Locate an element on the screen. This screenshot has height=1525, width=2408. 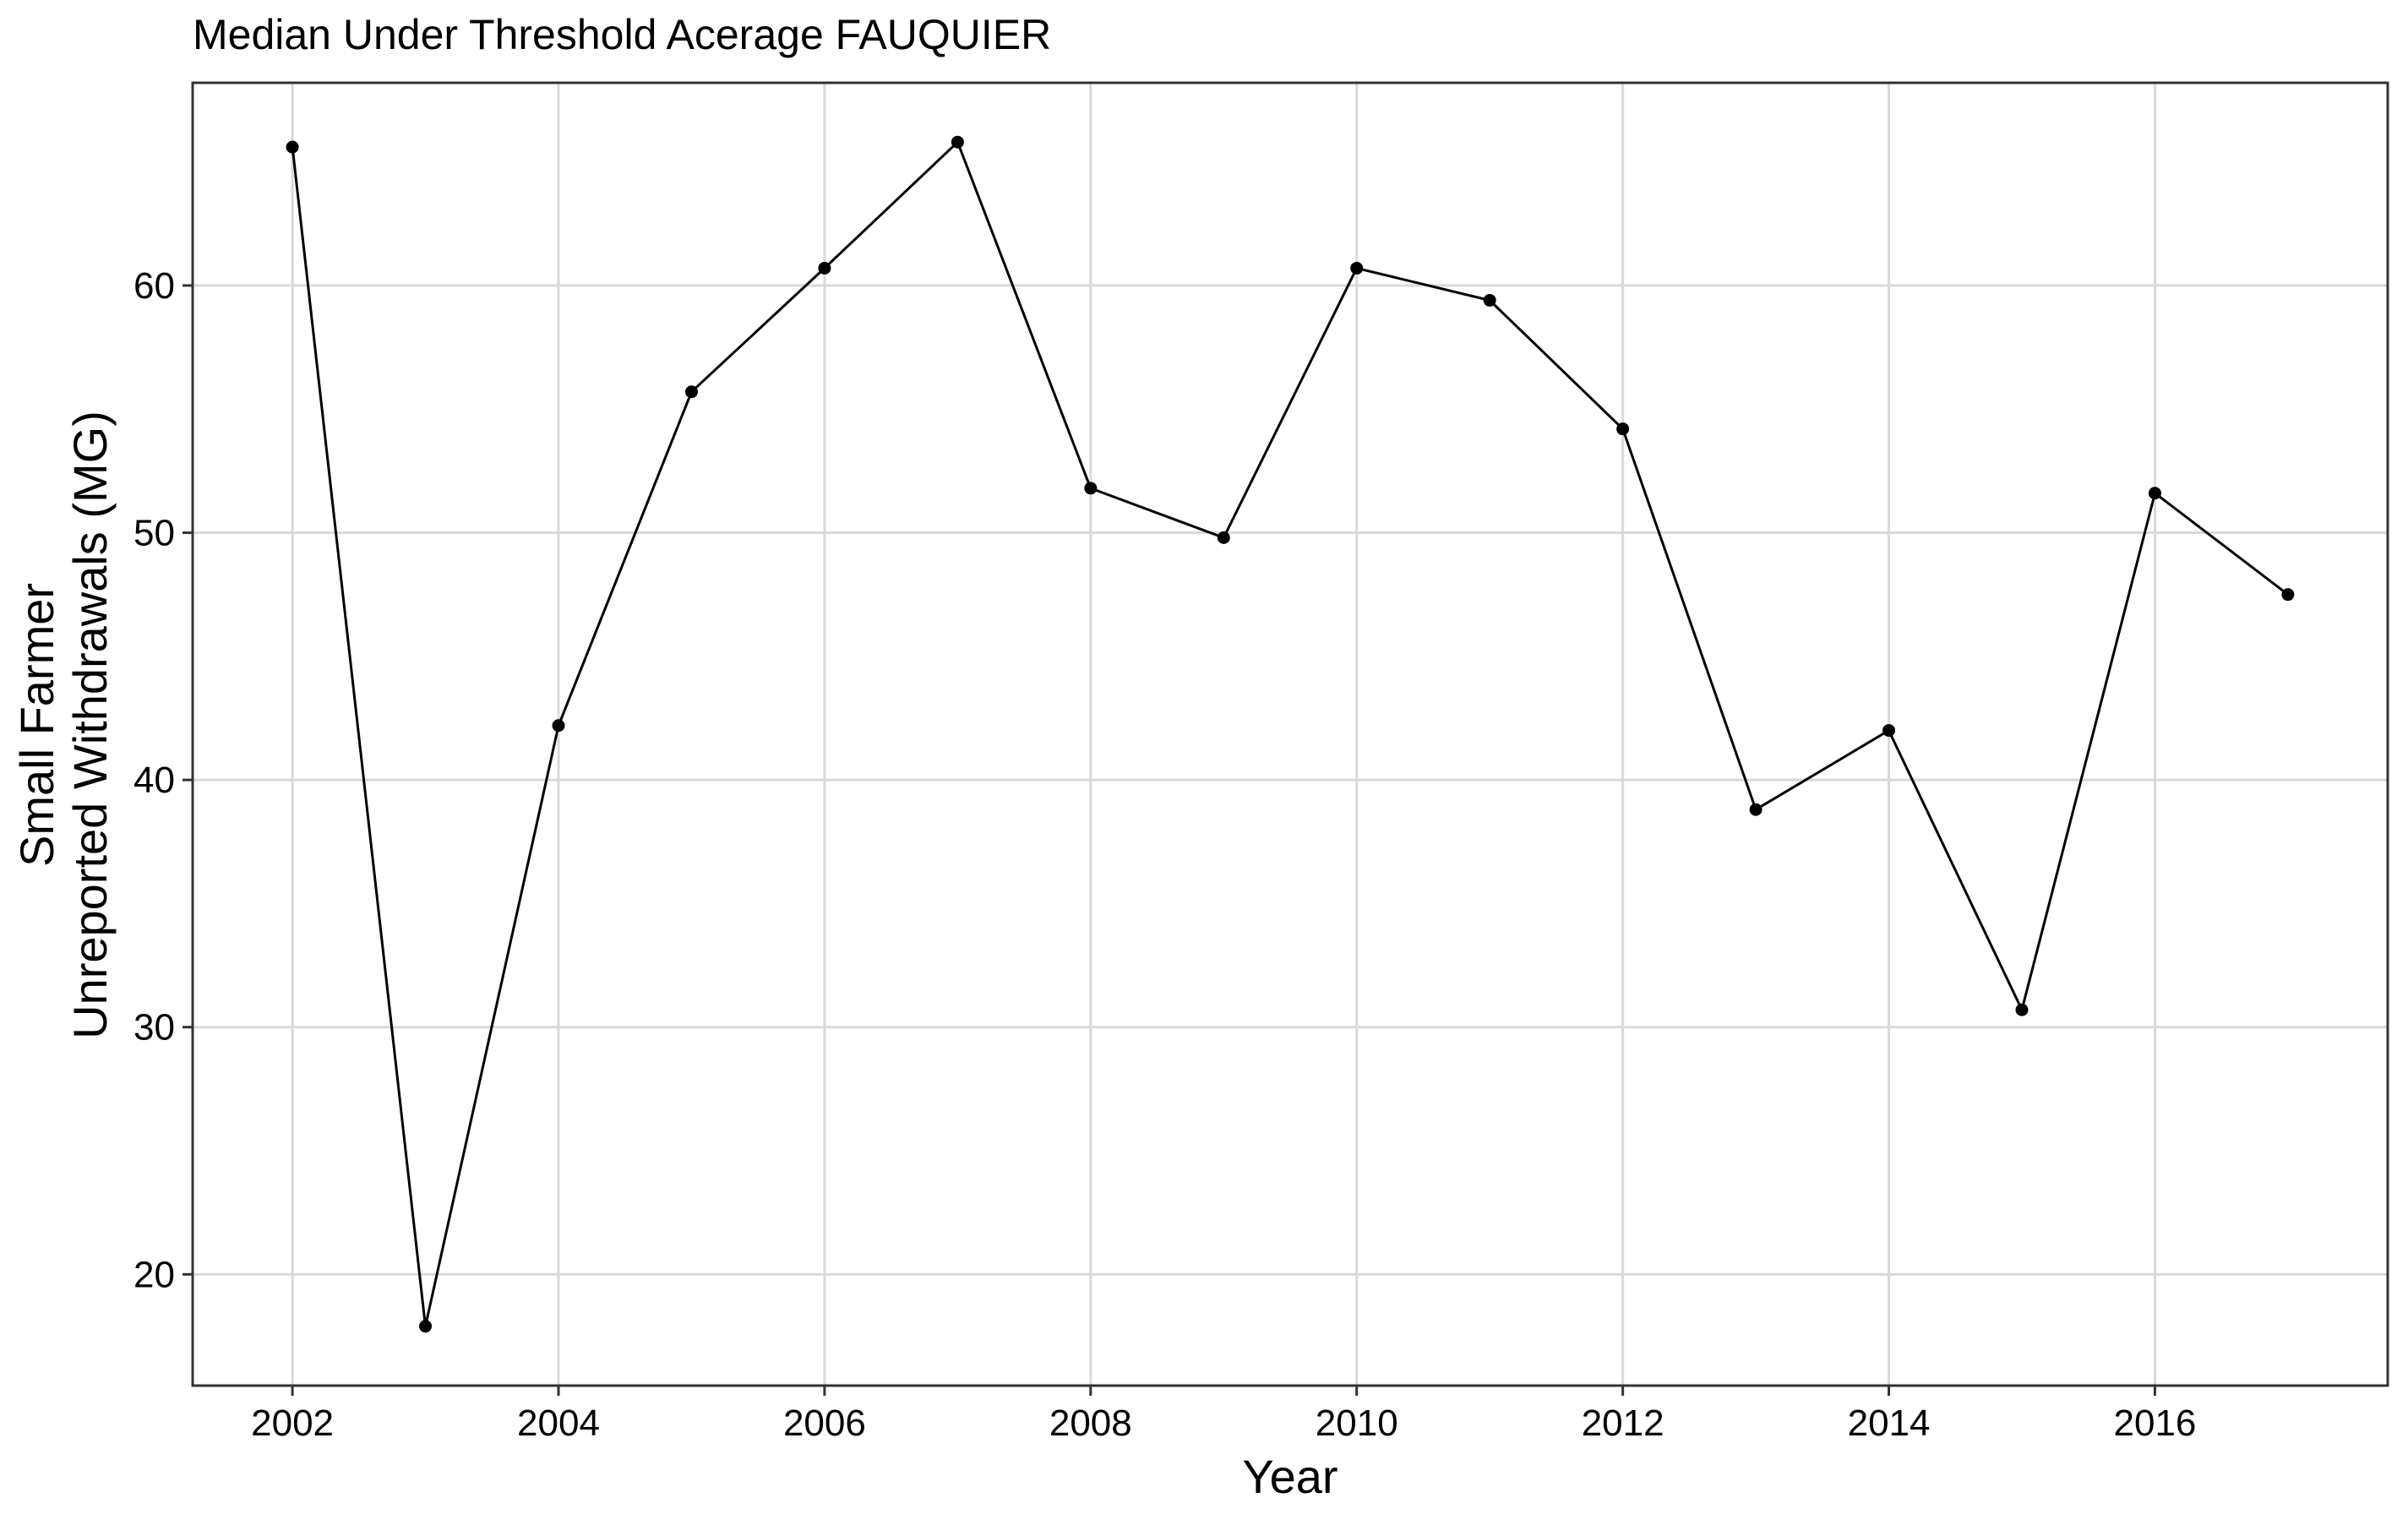
data-point-2015 is located at coordinates (2022, 1009).